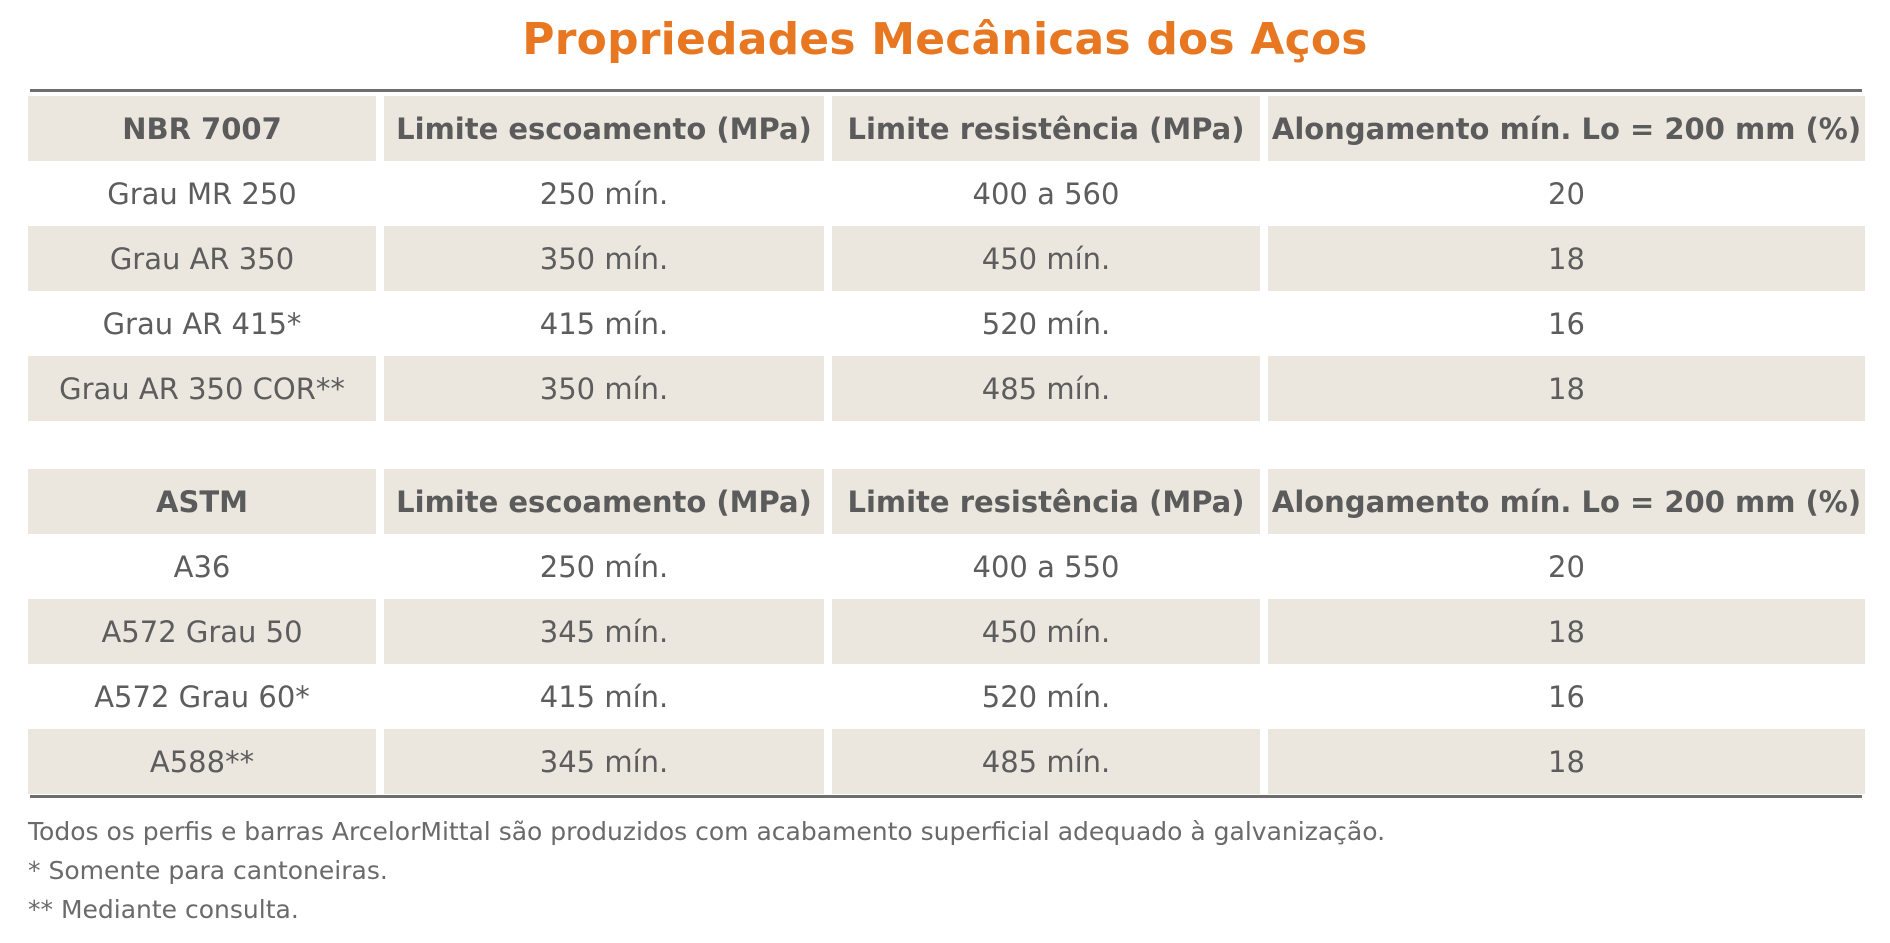 This screenshot has width=1890, height=943. Describe the element at coordinates (946, 796) in the screenshot. I see `bottom-rule` at that location.